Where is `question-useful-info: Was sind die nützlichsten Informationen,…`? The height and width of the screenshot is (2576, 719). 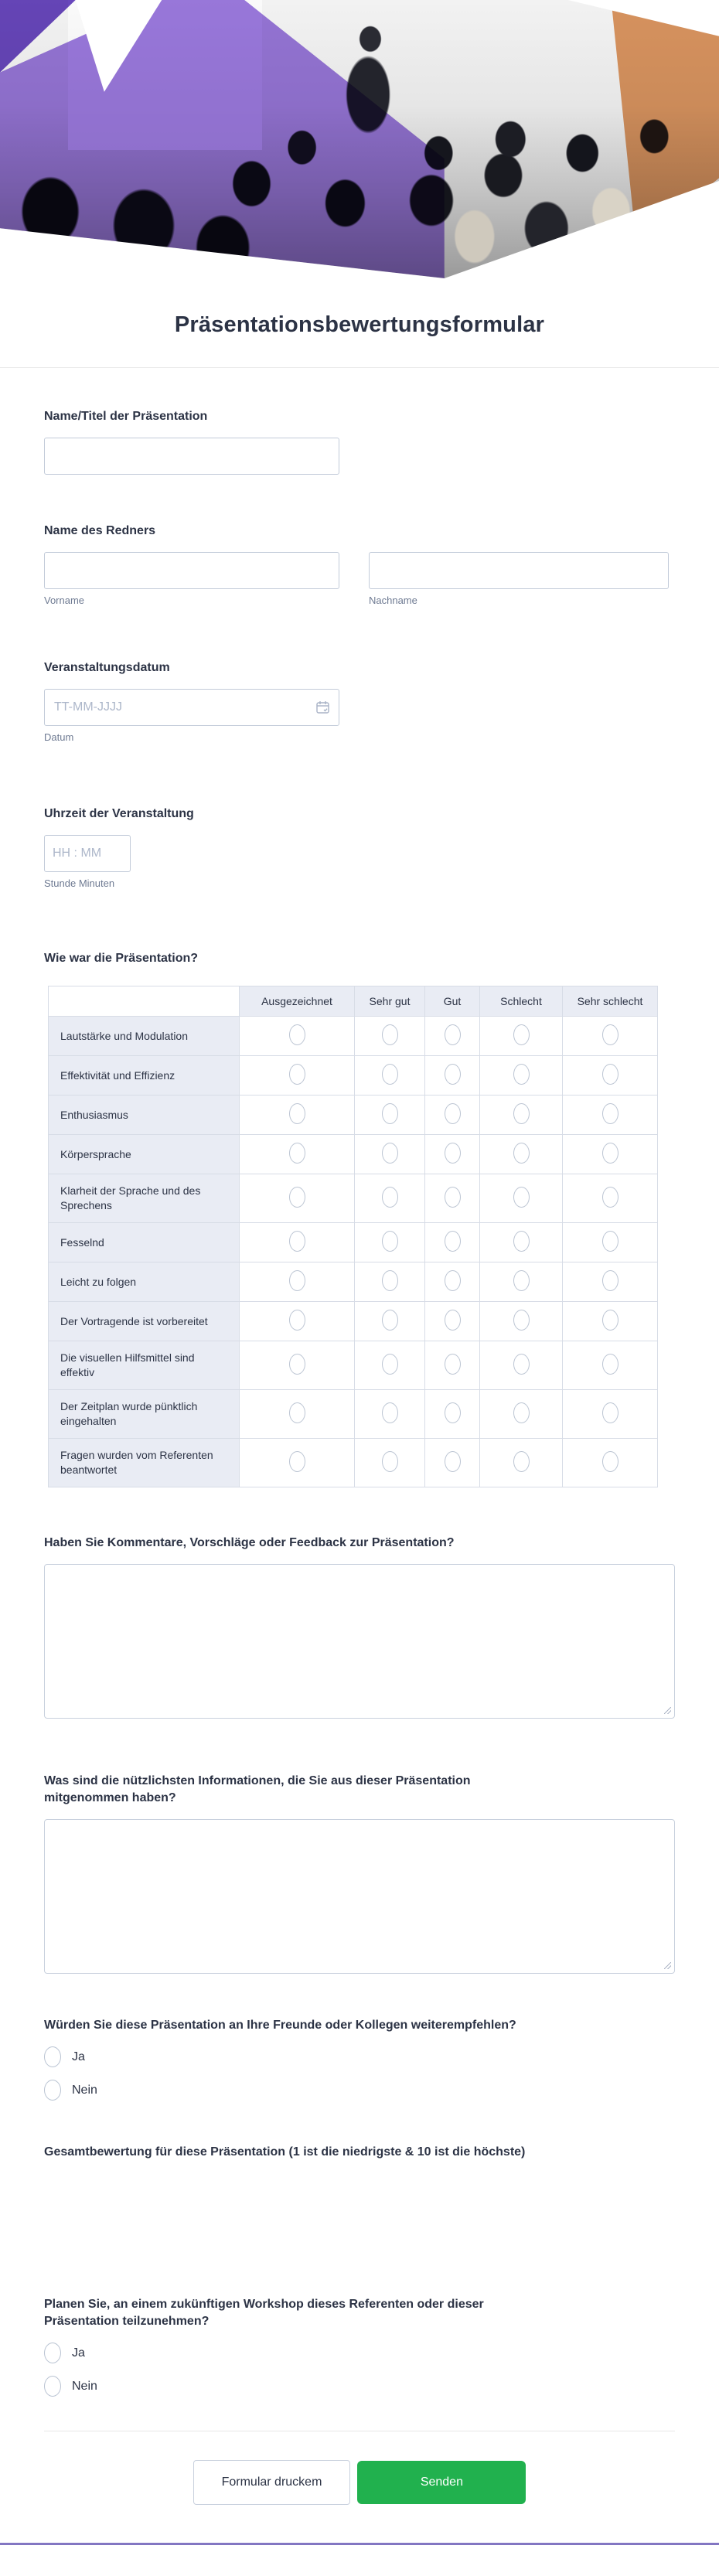 question-useful-info: Was sind die nützlichsten Informationen,… is located at coordinates (359, 1874).